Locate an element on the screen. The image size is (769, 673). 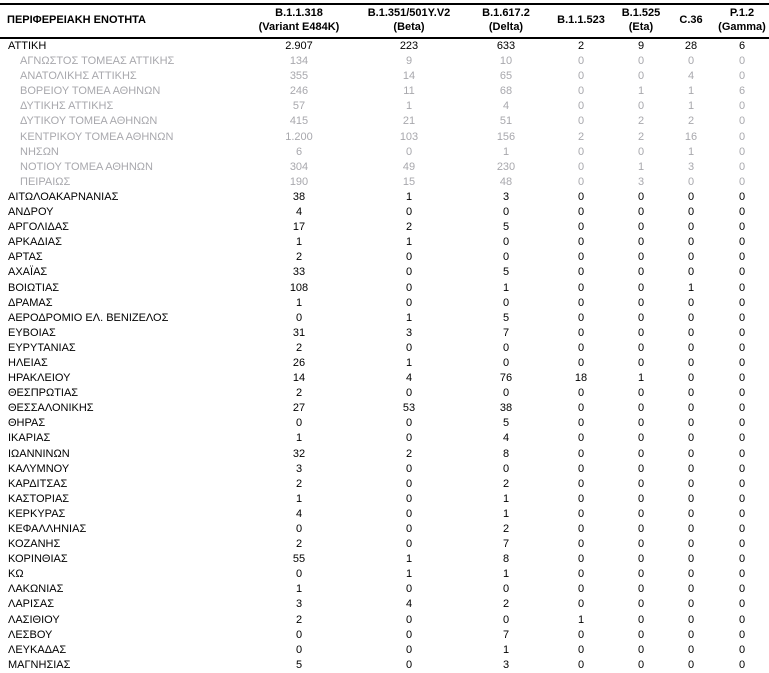
variant-column-header-2: B.1.617.2 (Delta) is located at coordinates (506, 21).